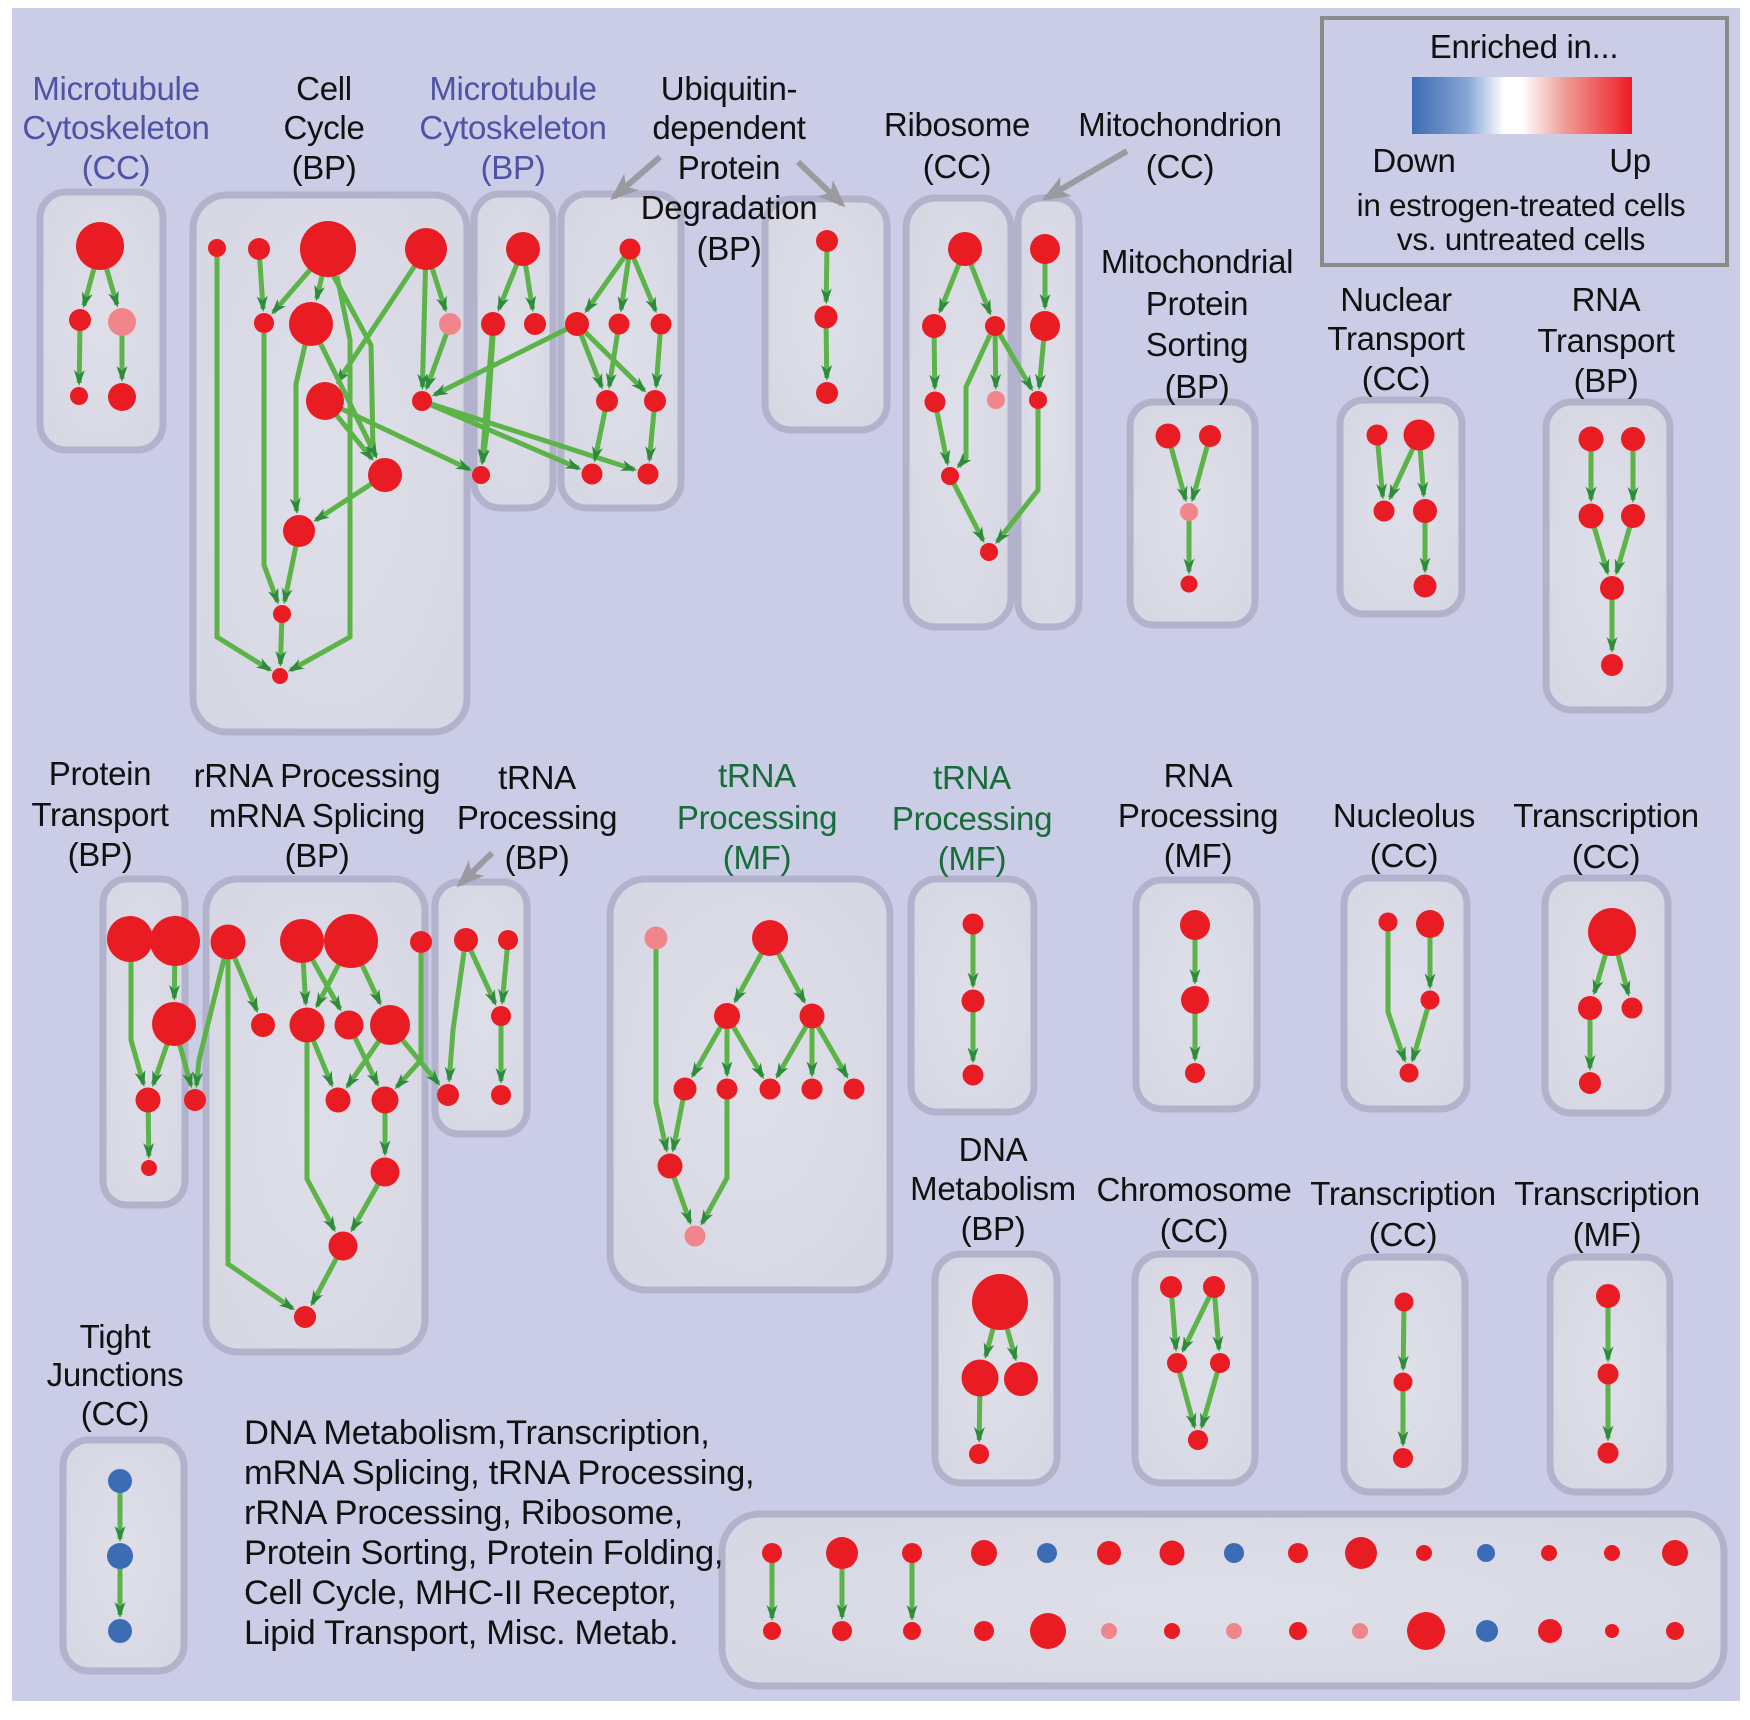  Describe the element at coordinates (477, 1433) in the screenshot. I see `svg-text: DNA Metabolism,Transcription,` at that location.